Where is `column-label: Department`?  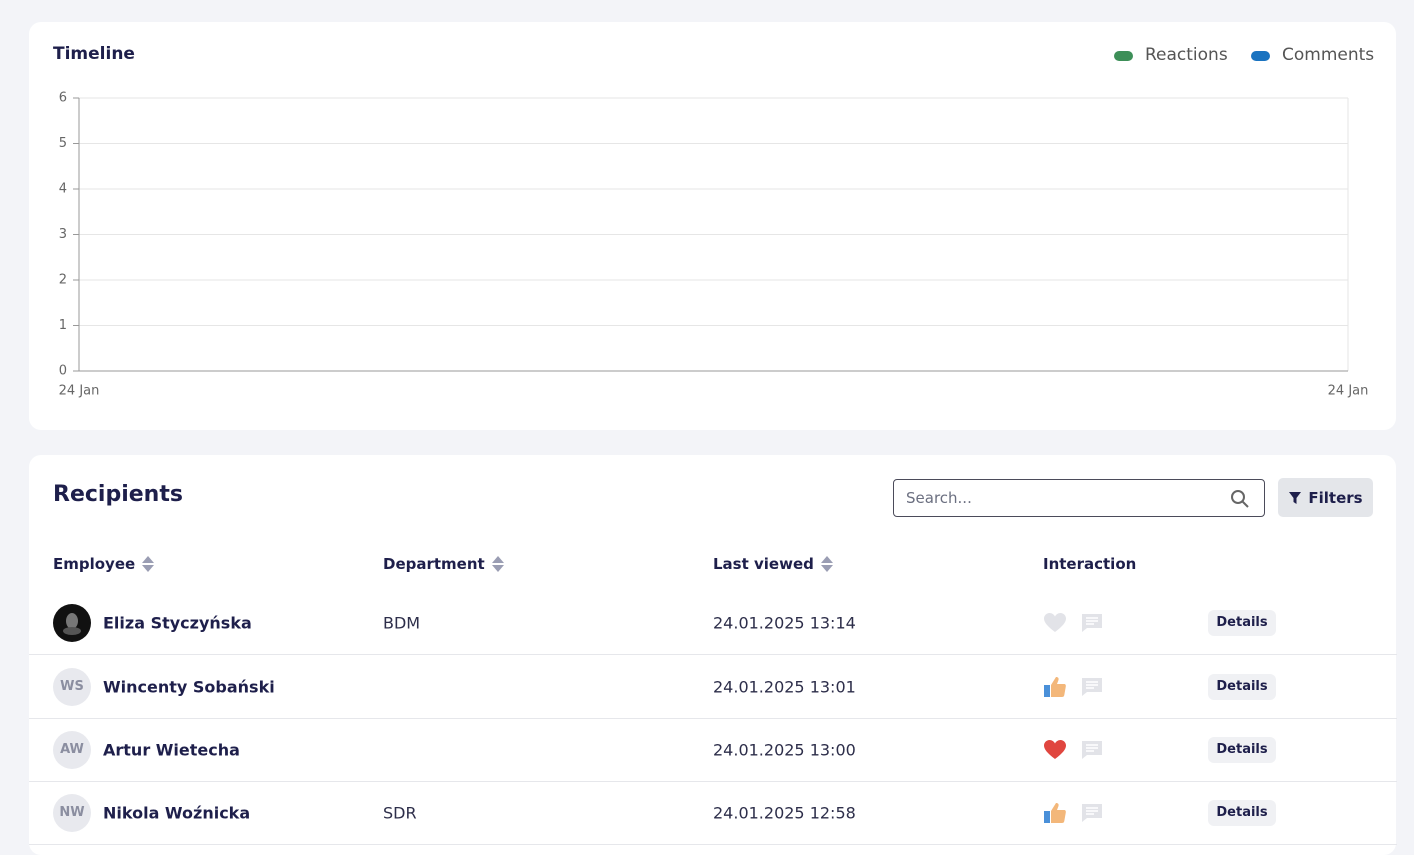 column-label: Department is located at coordinates (434, 564).